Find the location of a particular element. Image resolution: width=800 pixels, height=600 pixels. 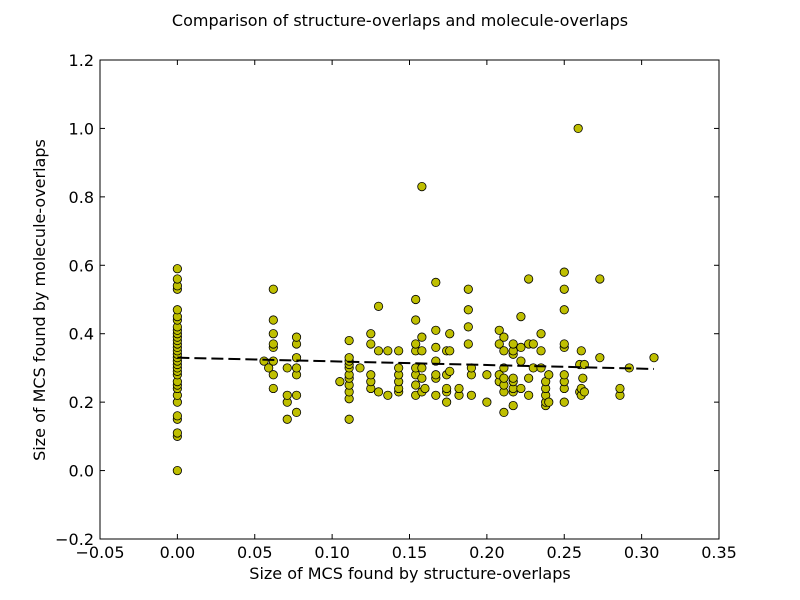

x-tick-label: 0.15 is located at coordinates (410, 552).